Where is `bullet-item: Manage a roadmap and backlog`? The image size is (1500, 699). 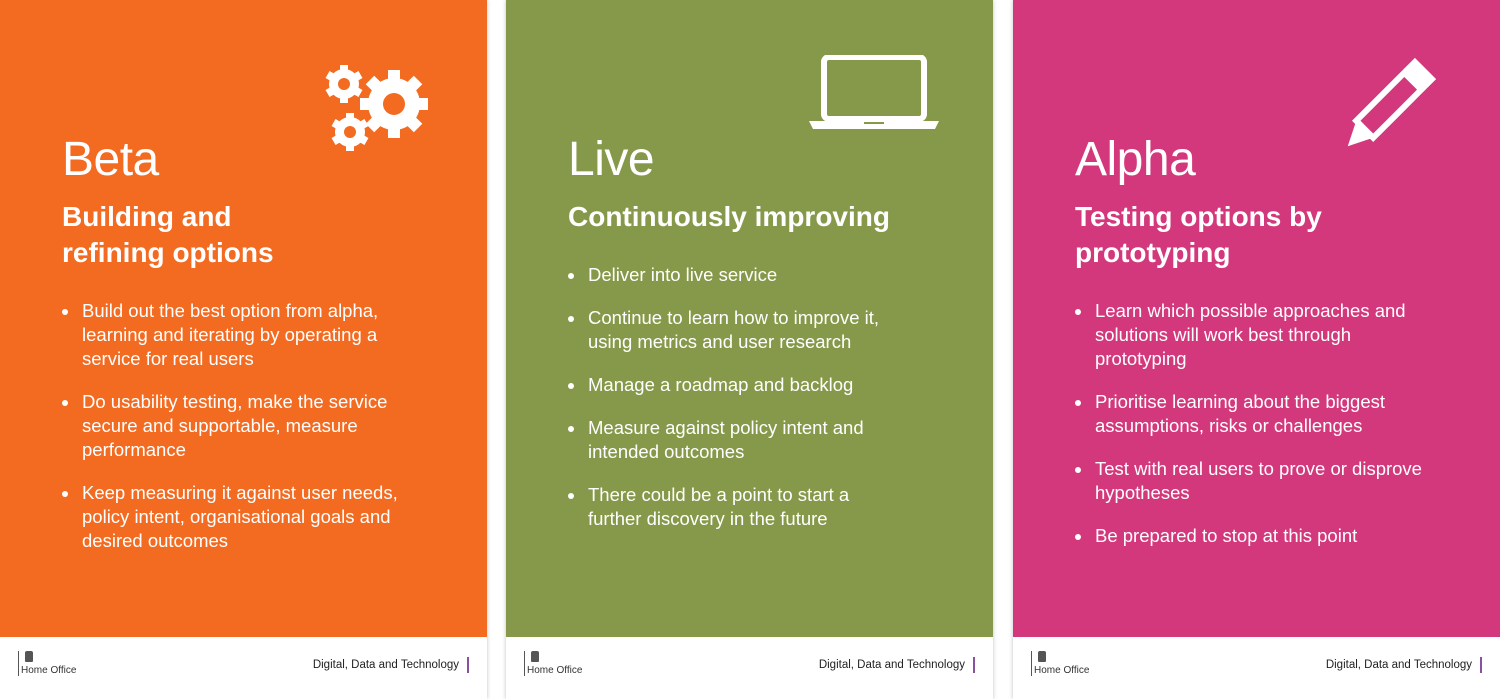 bullet-item: Manage a roadmap and backlog is located at coordinates (746, 385).